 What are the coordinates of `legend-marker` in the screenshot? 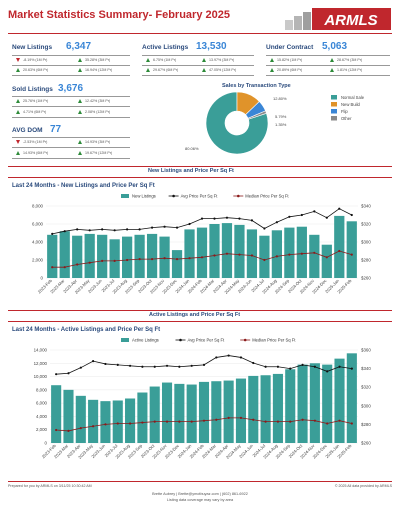 It's located at (245, 340).